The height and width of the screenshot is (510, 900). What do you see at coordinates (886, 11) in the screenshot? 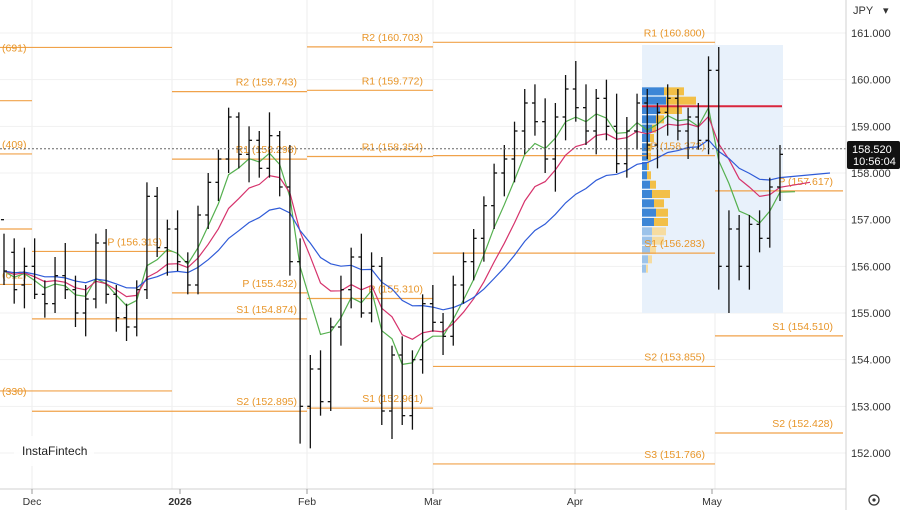
I see `chevron-down-icon: ▾` at bounding box center [886, 11].